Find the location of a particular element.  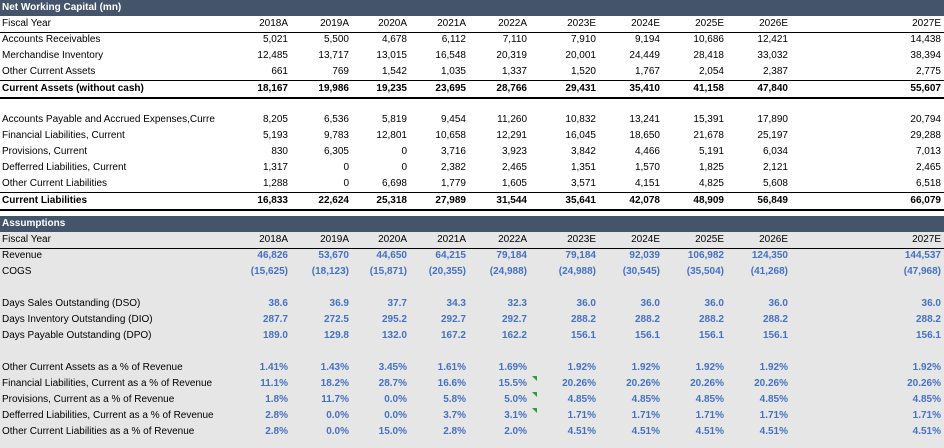

value-cell: 2018A is located at coordinates (273, 23).